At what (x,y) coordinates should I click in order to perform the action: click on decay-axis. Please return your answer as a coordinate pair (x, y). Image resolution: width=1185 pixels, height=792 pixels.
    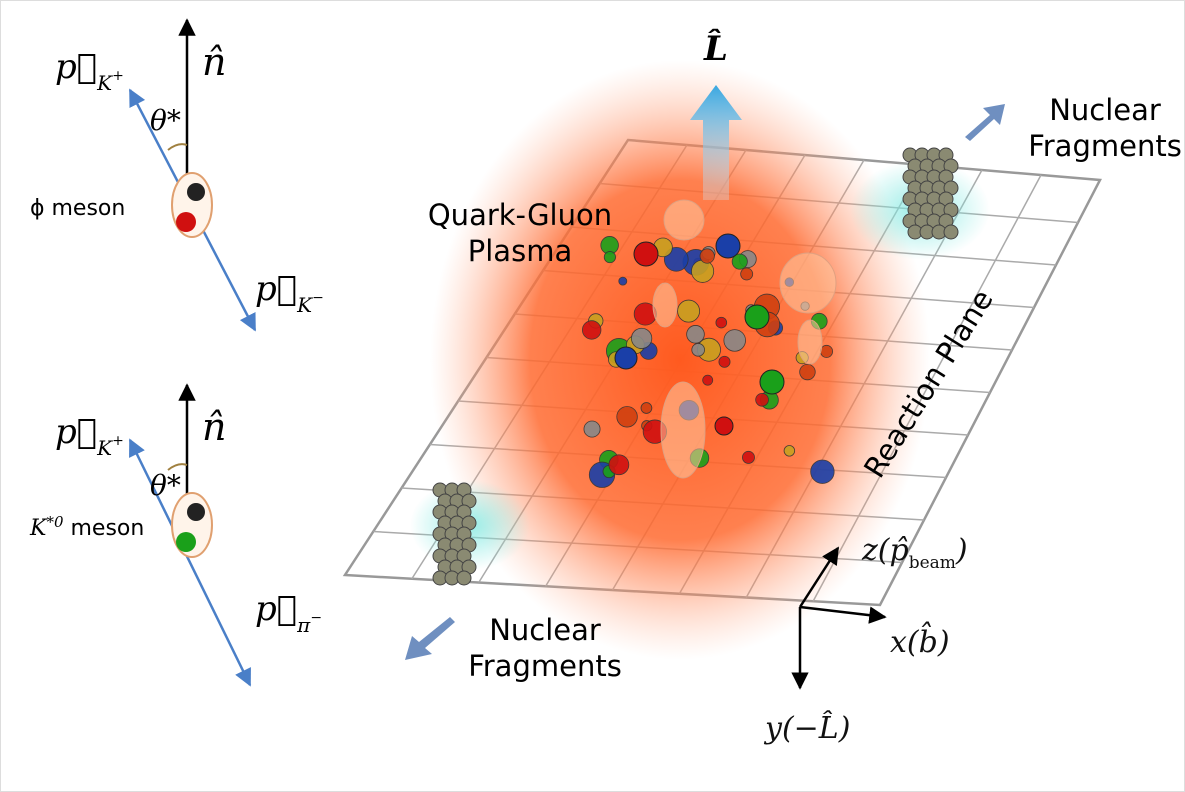
    Looking at the image, I should click on (190, 562).